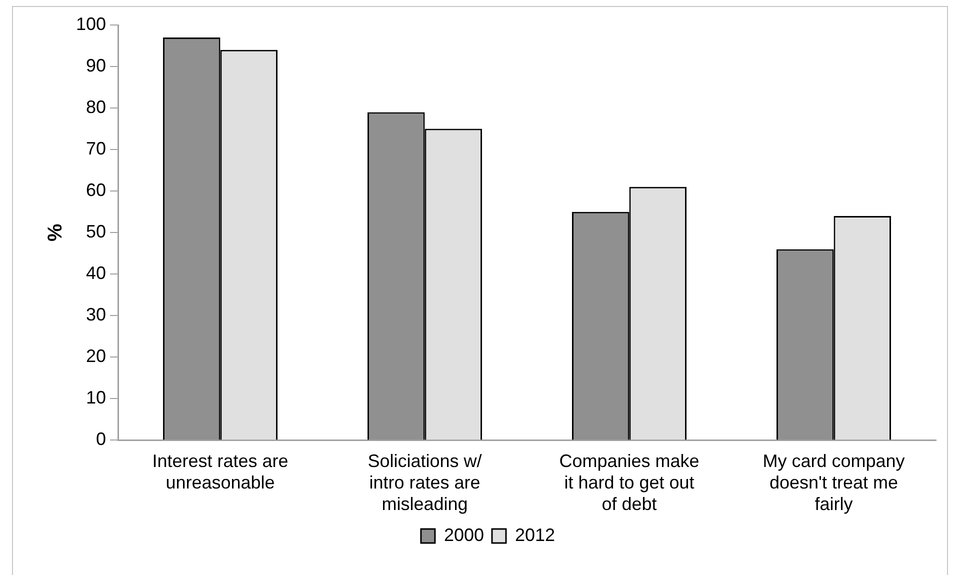 This screenshot has height=575, width=954. I want to click on y-tick-label: 80, so click(96, 107).